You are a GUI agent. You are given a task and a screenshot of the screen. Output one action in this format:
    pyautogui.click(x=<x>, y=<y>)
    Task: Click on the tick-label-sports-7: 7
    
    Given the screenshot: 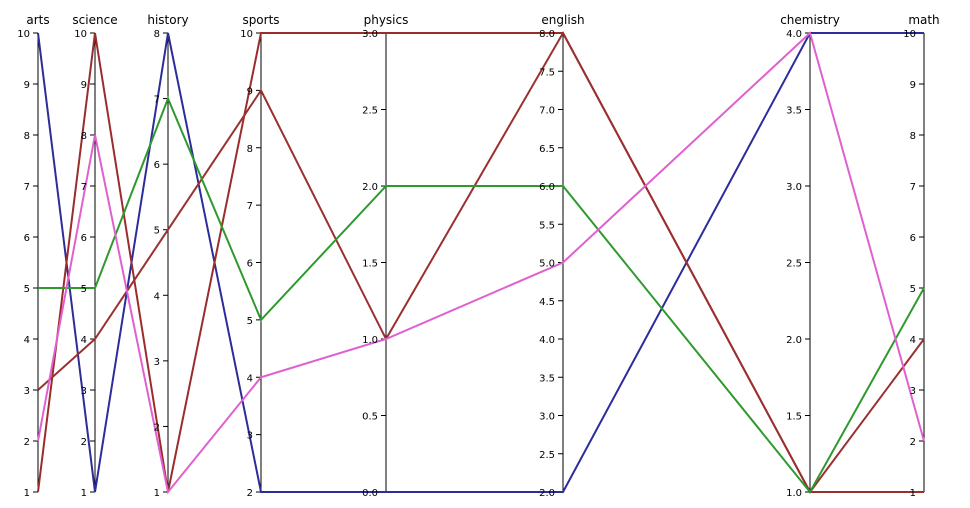 What is the action you would take?
    pyautogui.click(x=250, y=206)
    